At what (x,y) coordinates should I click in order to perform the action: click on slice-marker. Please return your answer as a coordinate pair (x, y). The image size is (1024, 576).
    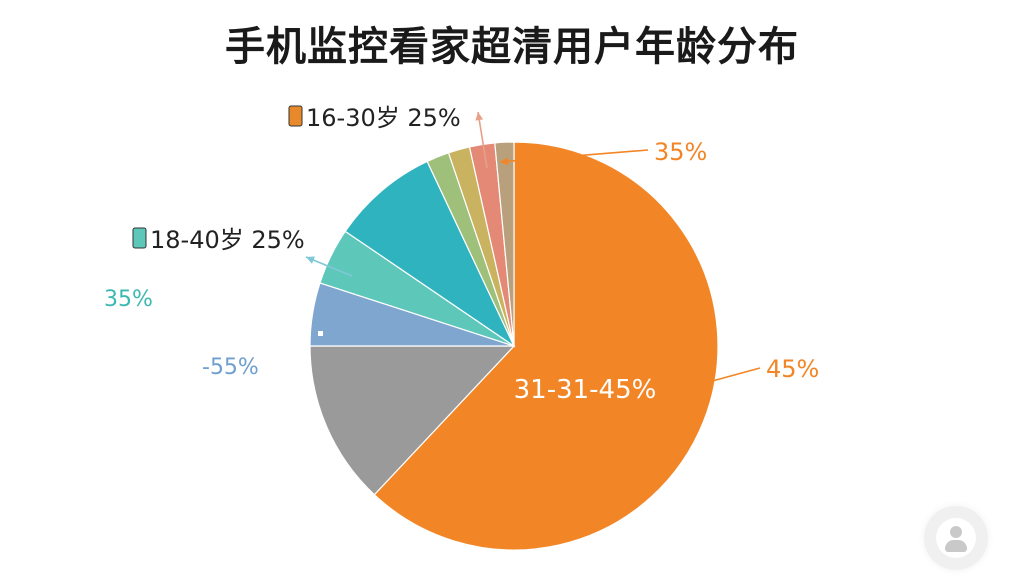
    Looking at the image, I should click on (320, 333).